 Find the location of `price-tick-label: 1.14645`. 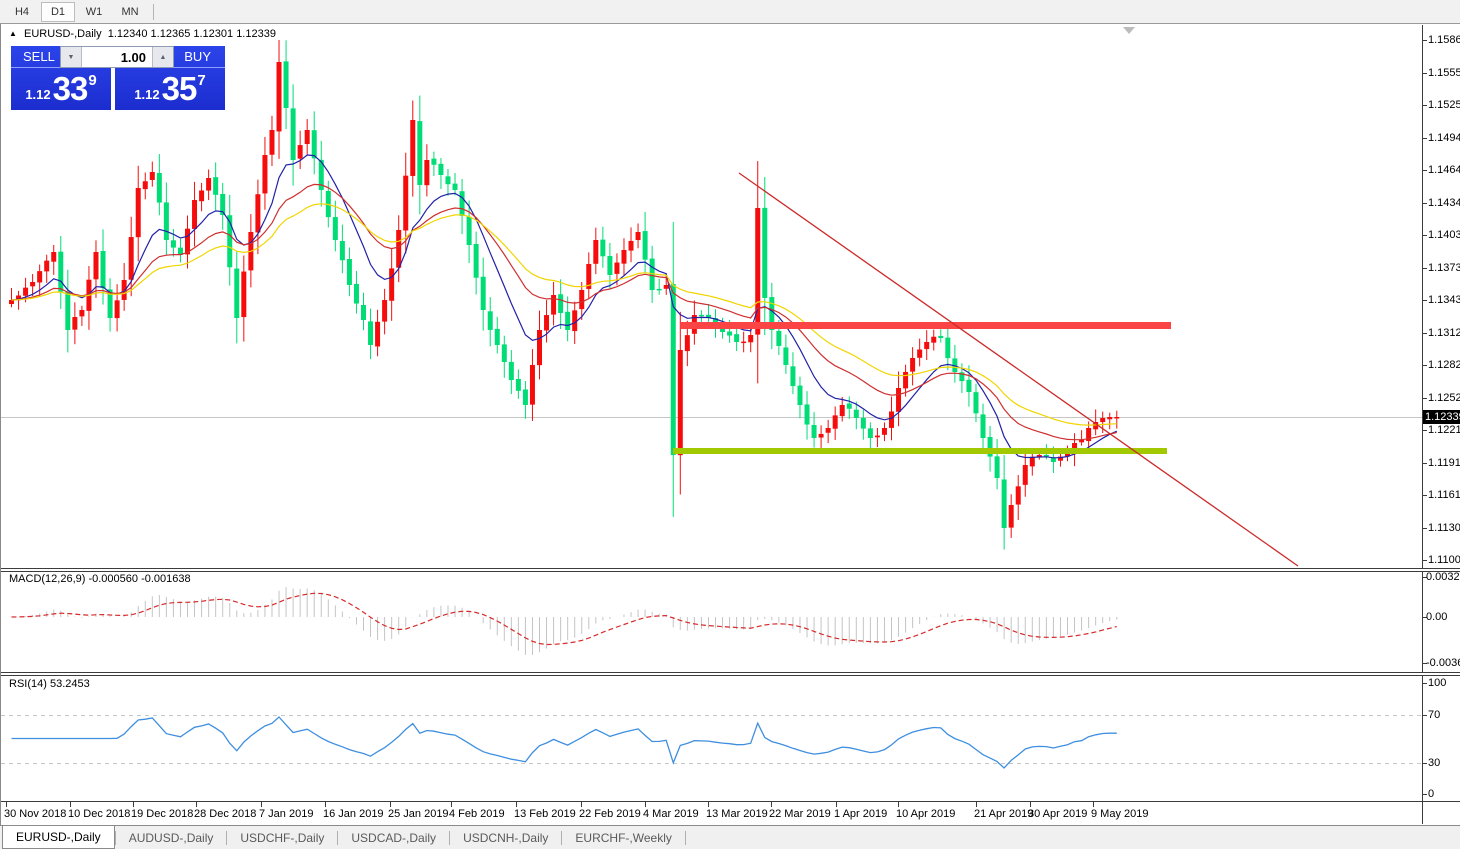

price-tick-label: 1.14645 is located at coordinates (1444, 170).